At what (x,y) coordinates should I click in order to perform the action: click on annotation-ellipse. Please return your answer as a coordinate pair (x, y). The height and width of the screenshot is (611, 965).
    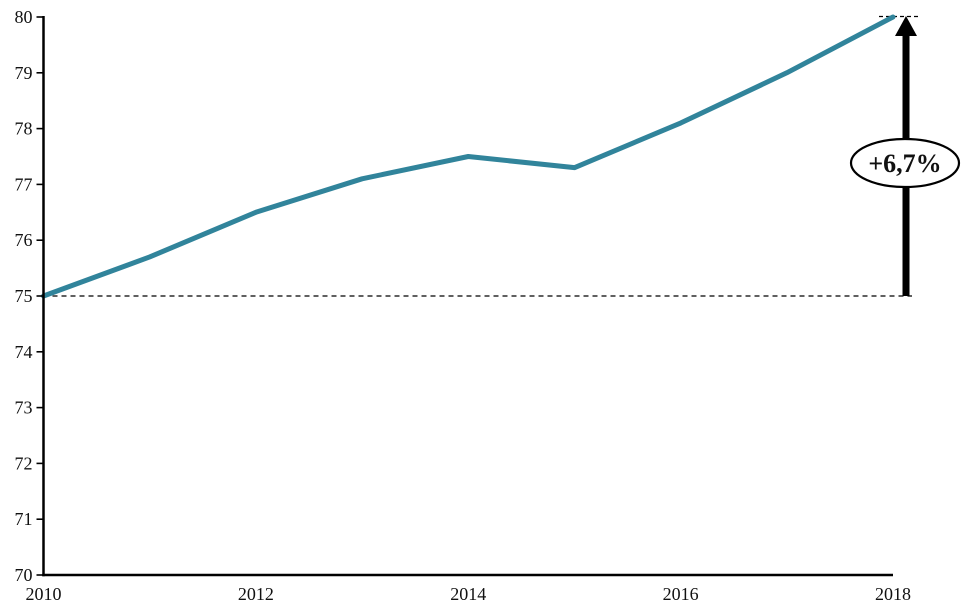
    Looking at the image, I should click on (905, 163).